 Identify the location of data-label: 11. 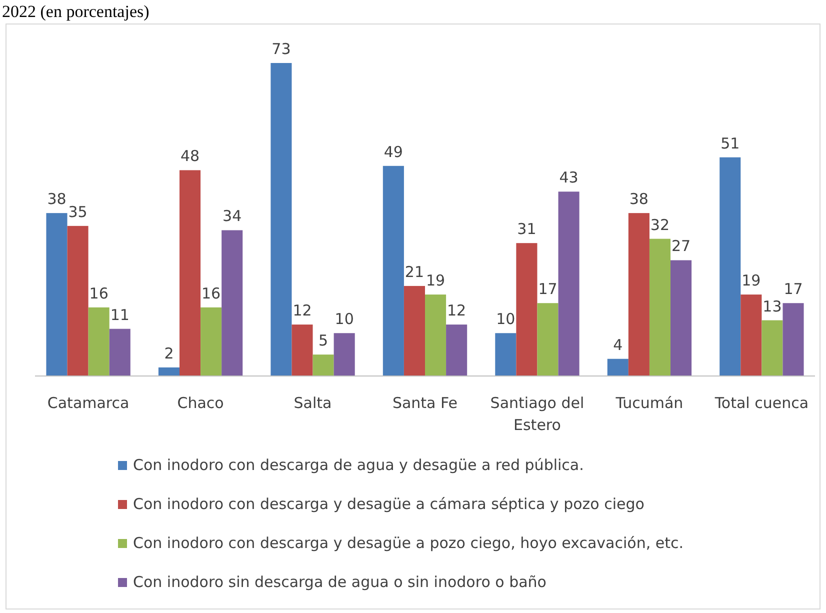
(120, 315).